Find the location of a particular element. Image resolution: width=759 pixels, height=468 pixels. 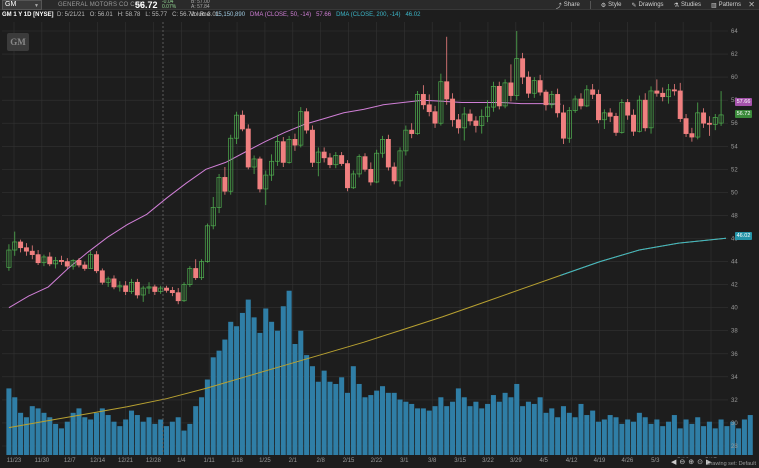

close-icon: ✕ is located at coordinates (751, 4).